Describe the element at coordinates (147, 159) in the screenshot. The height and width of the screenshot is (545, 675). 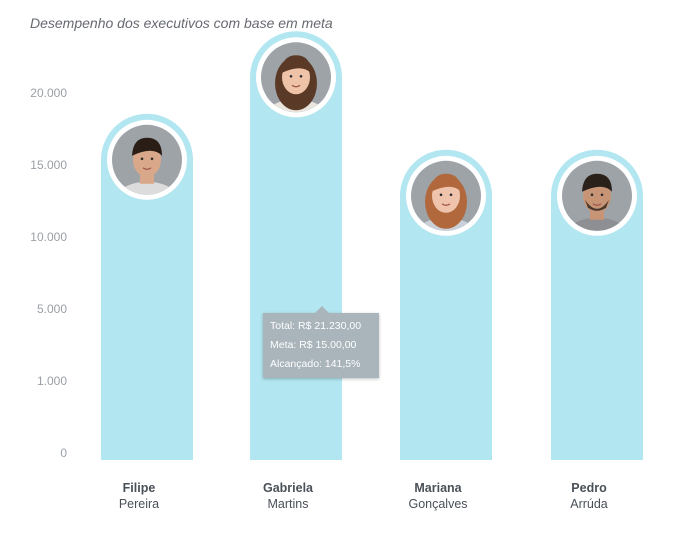
I see `avatar-filipe` at that location.